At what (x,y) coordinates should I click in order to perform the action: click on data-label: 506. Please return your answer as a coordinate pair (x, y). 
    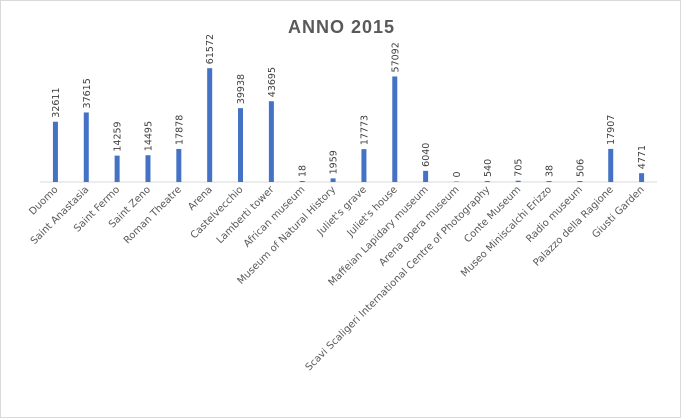
    Looking at the image, I should click on (580, 168).